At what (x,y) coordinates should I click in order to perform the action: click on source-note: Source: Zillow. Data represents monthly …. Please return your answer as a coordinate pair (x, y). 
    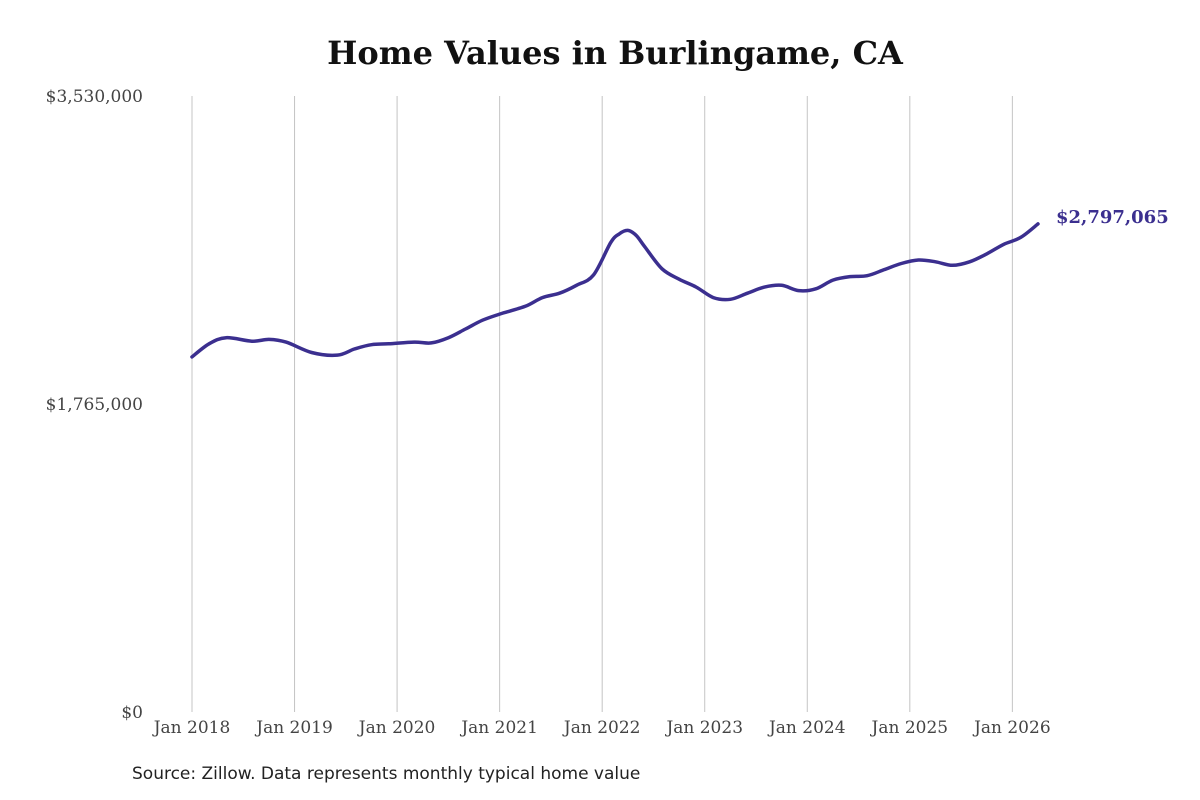
    Looking at the image, I should click on (386, 774).